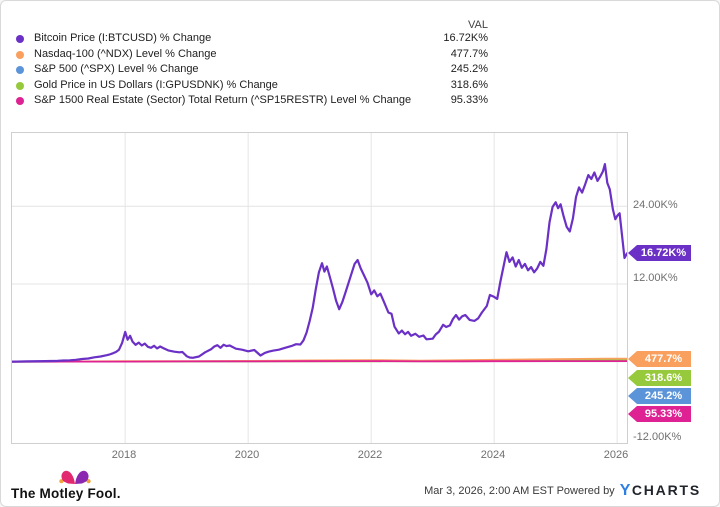 The height and width of the screenshot is (507, 720). What do you see at coordinates (469, 53) in the screenshot?
I see `legend-value: 477.7%` at bounding box center [469, 53].